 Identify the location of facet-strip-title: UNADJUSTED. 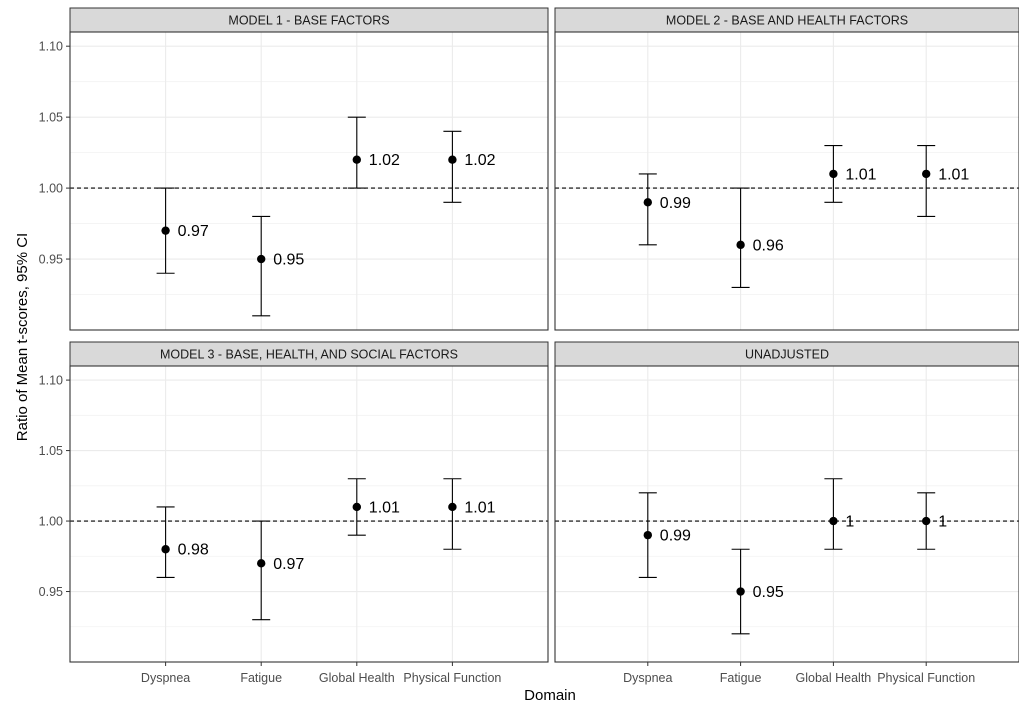
(787, 355).